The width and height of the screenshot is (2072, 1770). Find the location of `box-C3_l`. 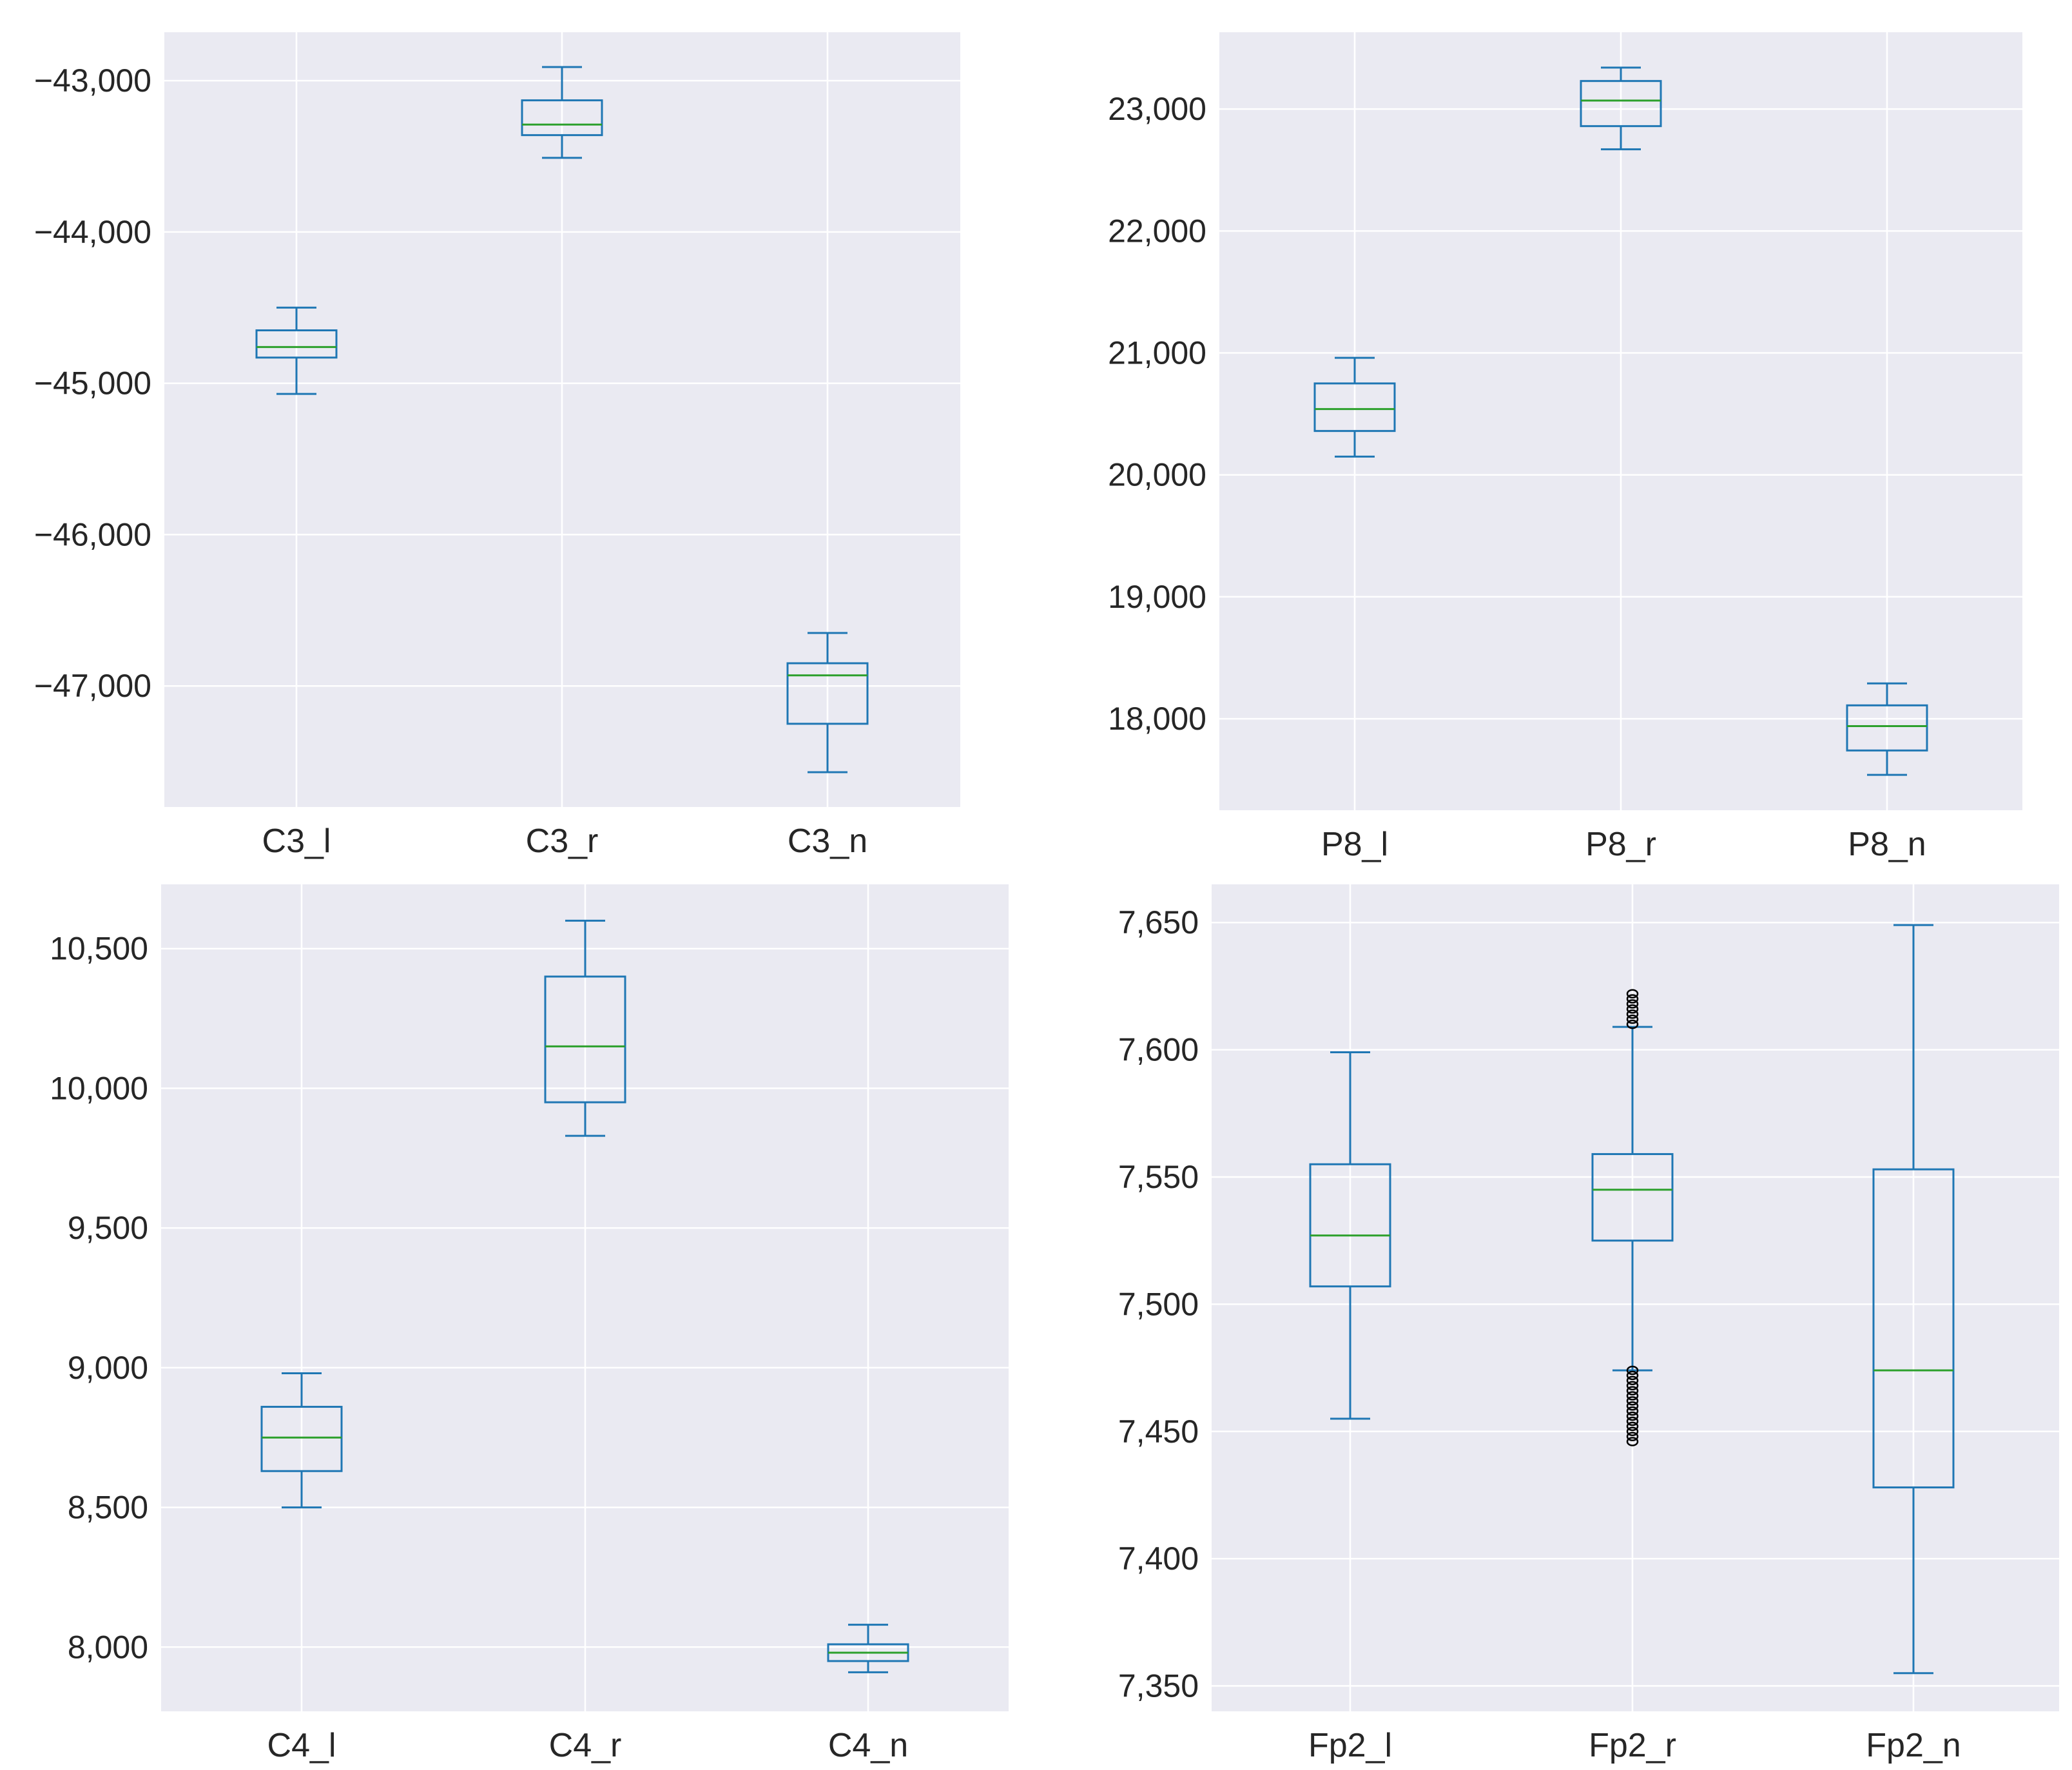

box-C3_l is located at coordinates (296, 350).